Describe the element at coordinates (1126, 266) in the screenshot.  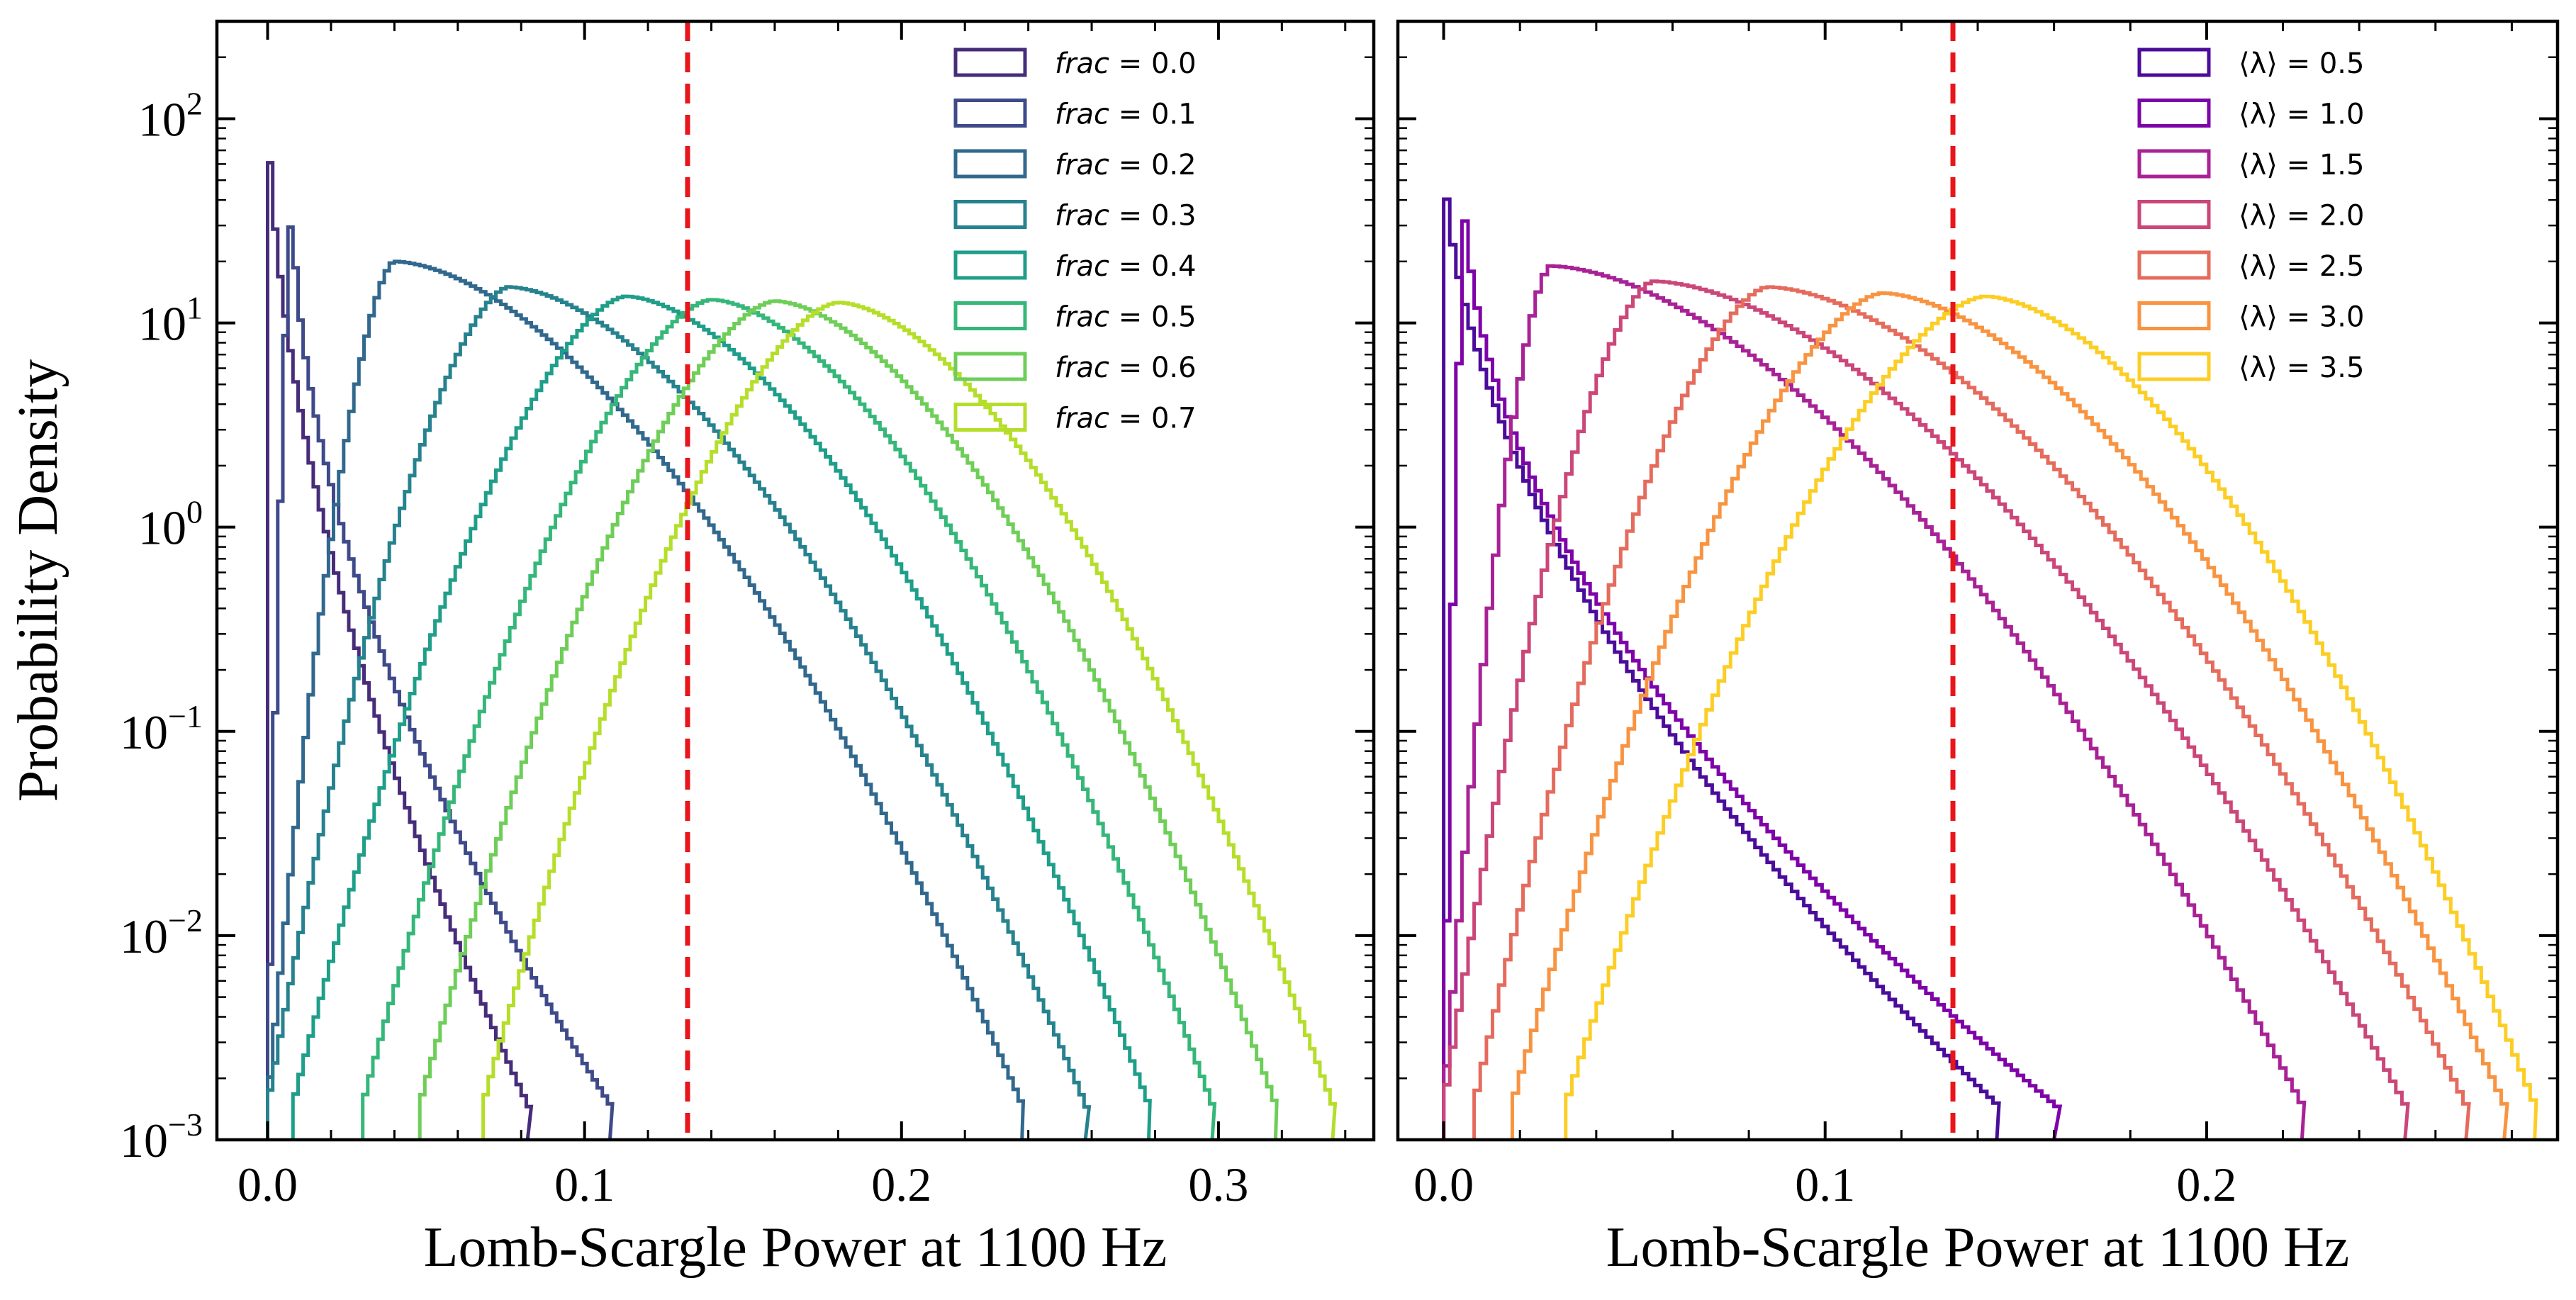
I see `legend-label: frac = 0.4` at that location.